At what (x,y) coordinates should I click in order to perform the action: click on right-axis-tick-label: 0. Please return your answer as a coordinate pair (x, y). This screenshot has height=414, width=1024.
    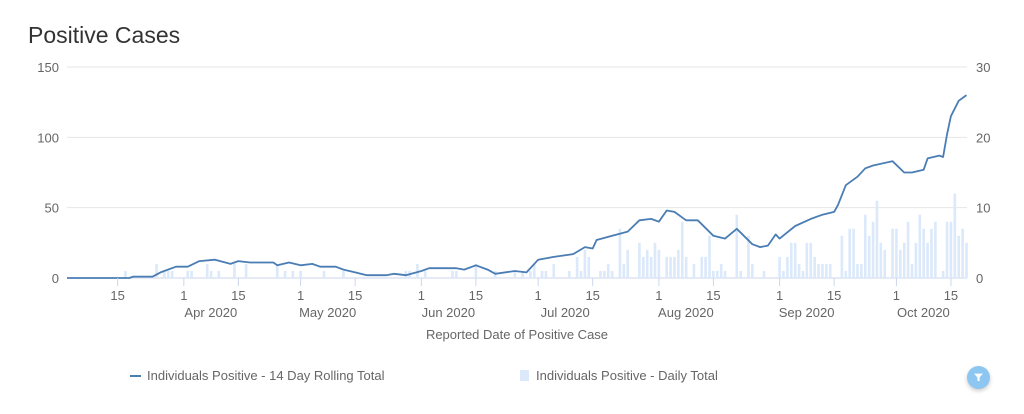
    Looking at the image, I should click on (979, 278).